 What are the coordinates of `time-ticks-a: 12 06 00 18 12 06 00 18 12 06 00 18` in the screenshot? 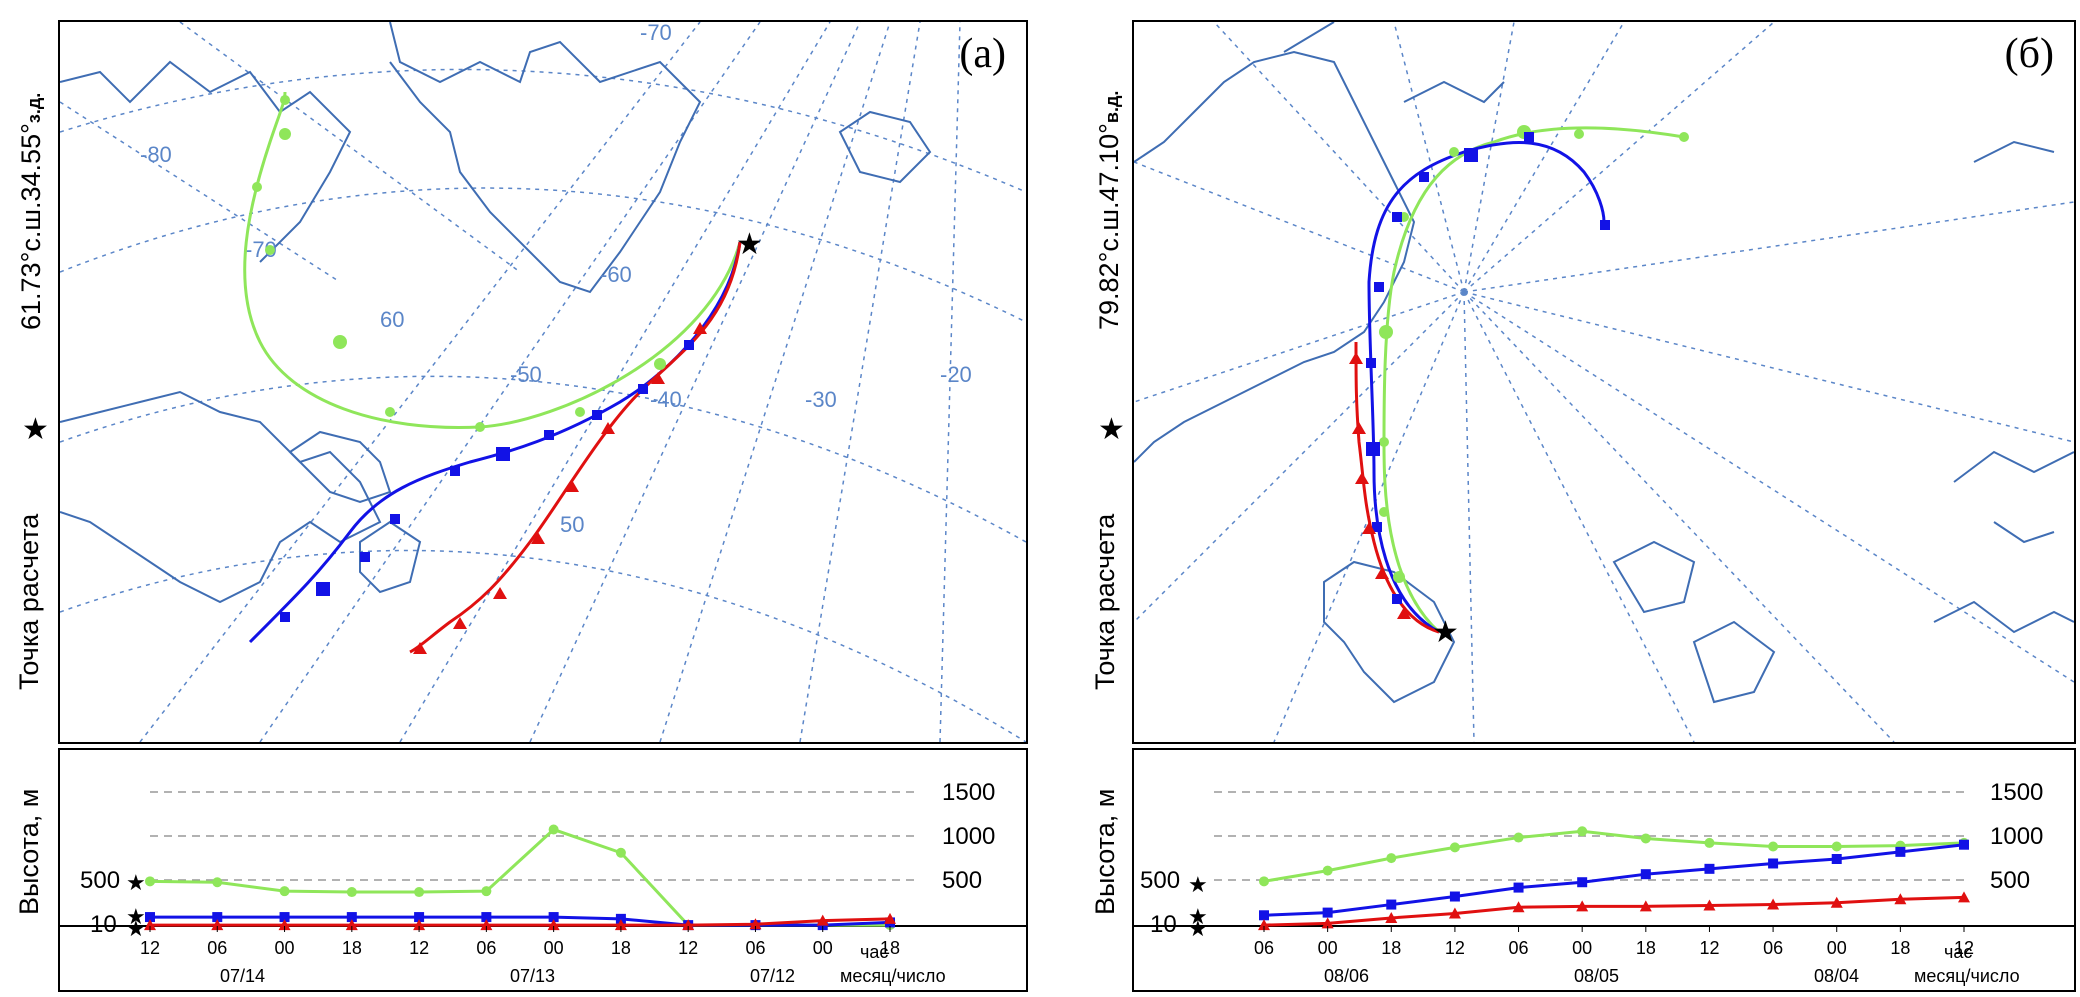 It's located at (520, 942).